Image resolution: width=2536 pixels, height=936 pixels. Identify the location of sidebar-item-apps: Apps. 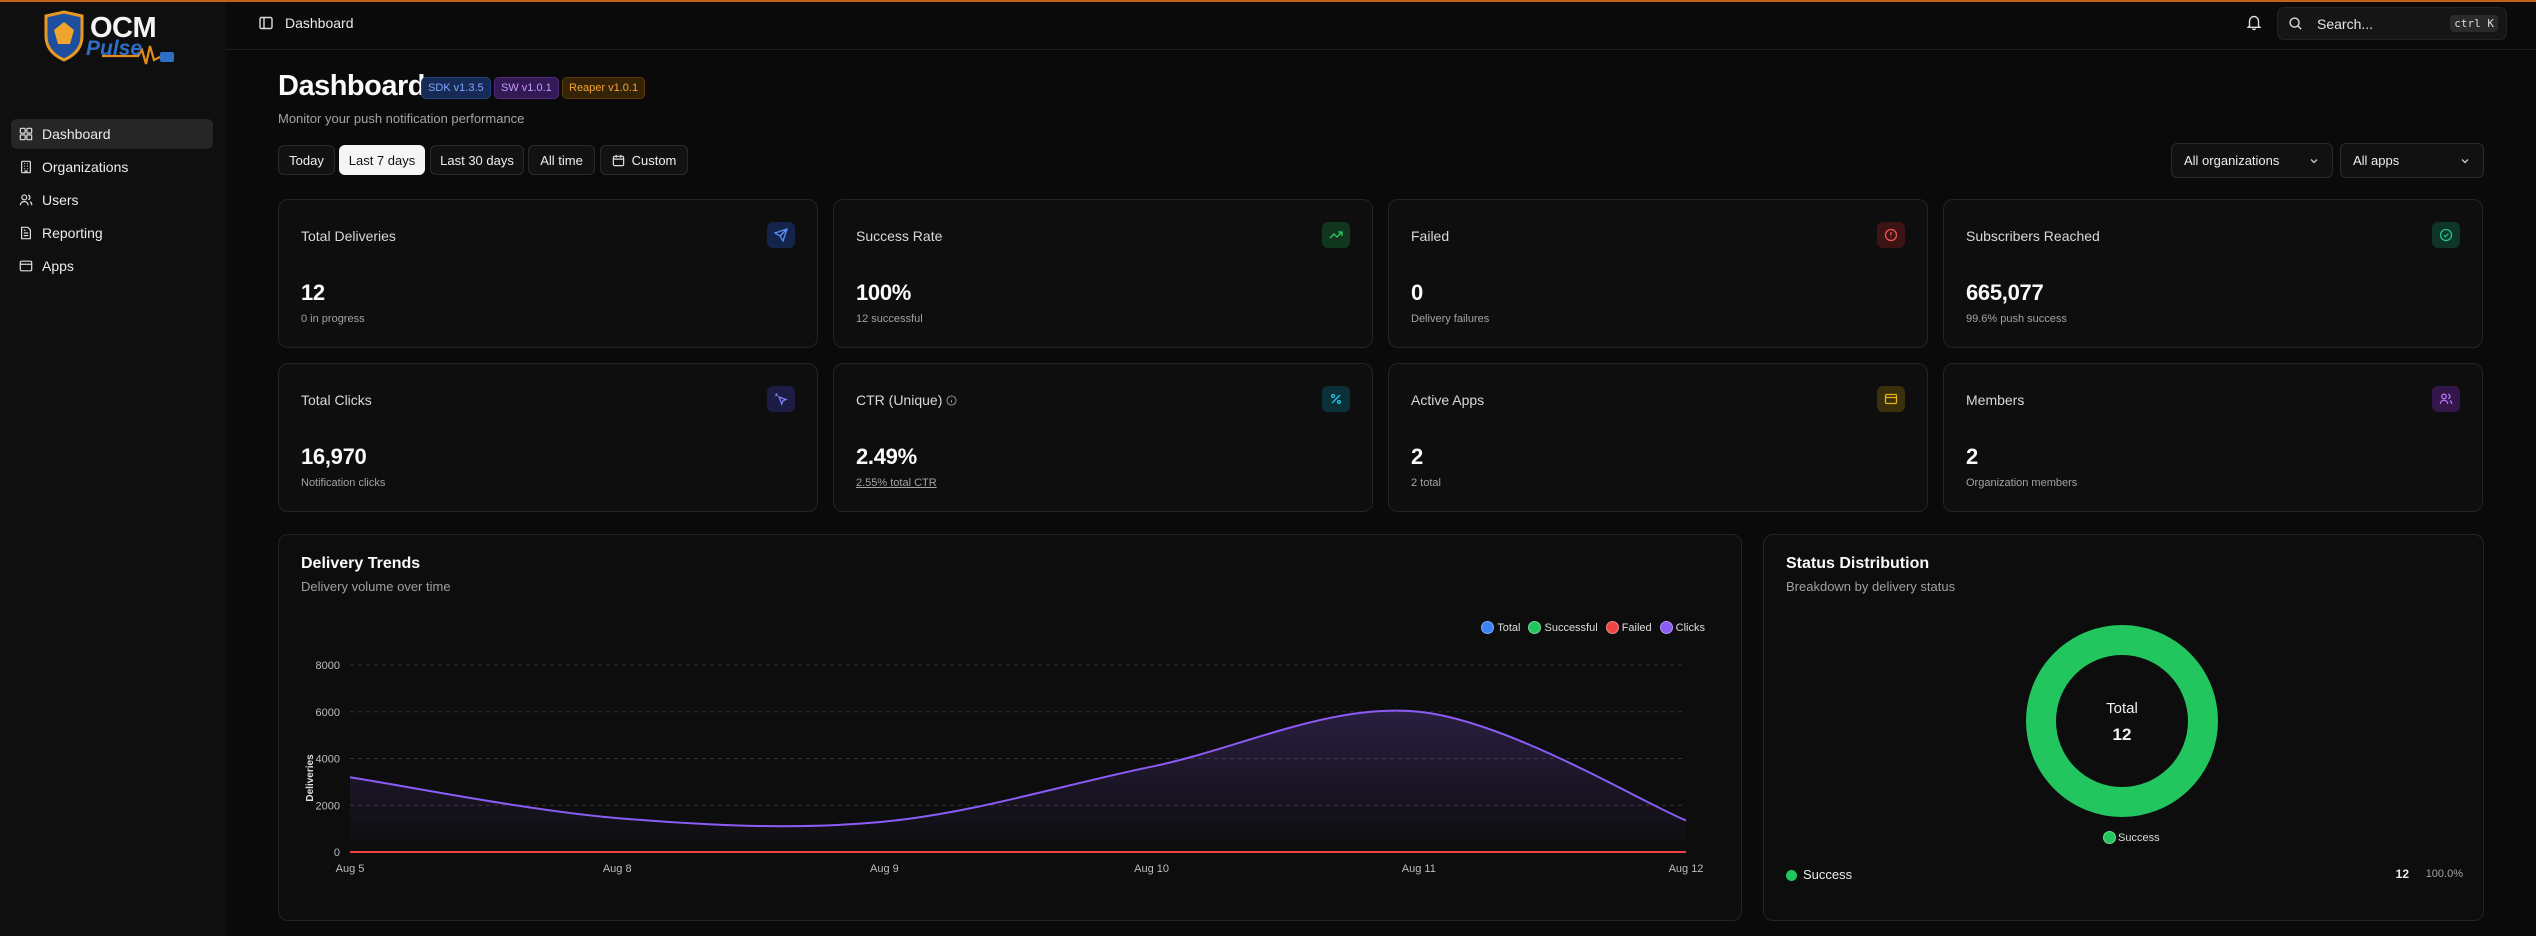
(112, 266).